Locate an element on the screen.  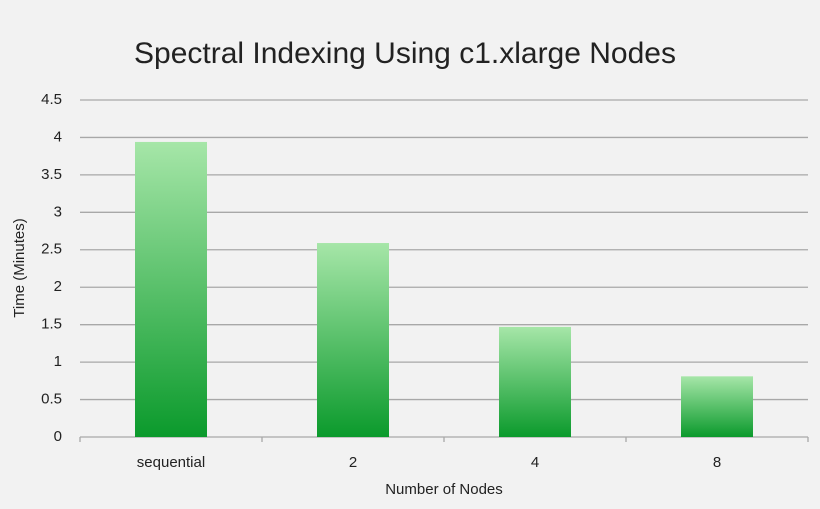
y-tick-label: 1 is located at coordinates (58, 361).